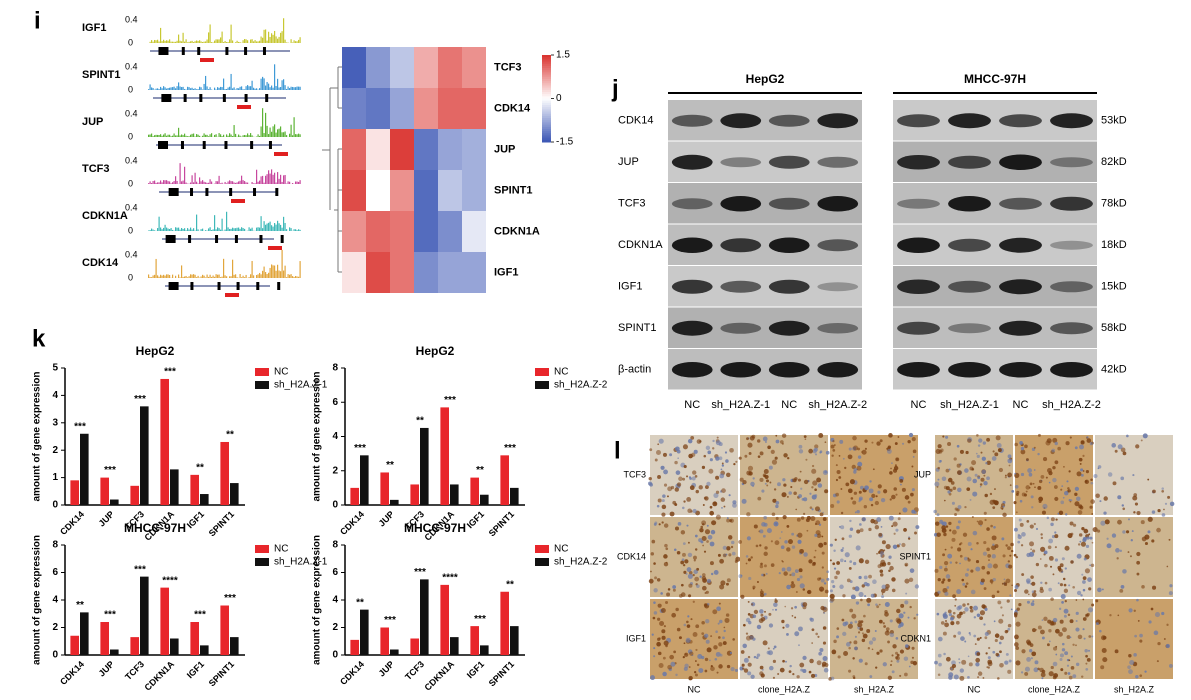 The height and width of the screenshot is (700, 1191). What do you see at coordinates (262, 562) in the screenshot?
I see `legend-swatch` at bounding box center [262, 562].